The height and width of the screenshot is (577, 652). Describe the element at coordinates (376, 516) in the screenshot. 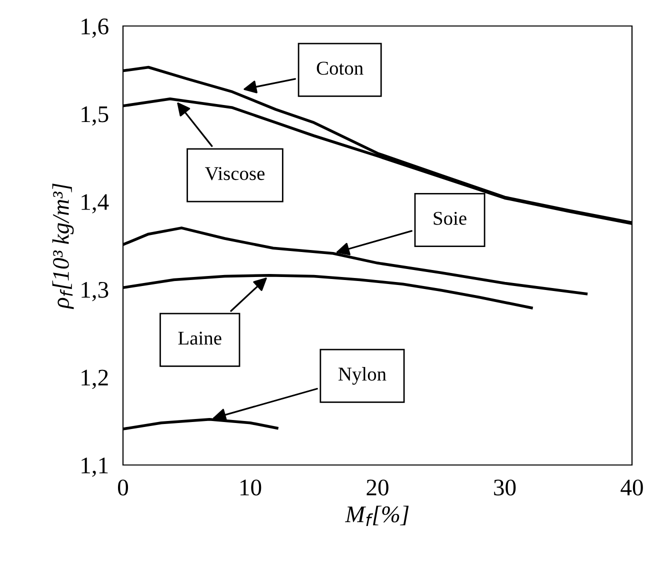

I see `x-axis-title: M$_{f}$[%]` at that location.